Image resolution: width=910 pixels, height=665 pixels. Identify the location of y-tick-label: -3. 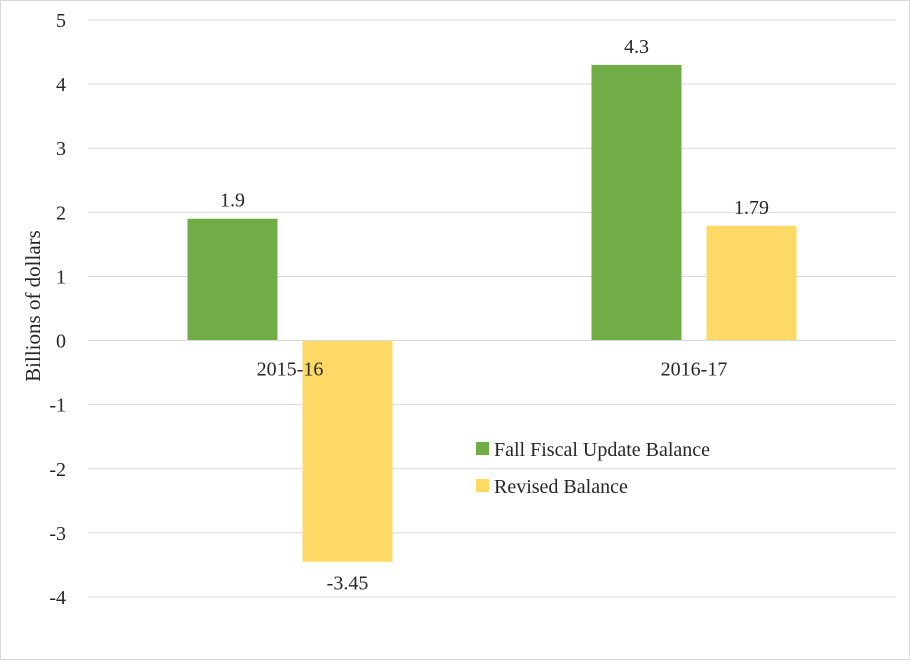
(57, 534).